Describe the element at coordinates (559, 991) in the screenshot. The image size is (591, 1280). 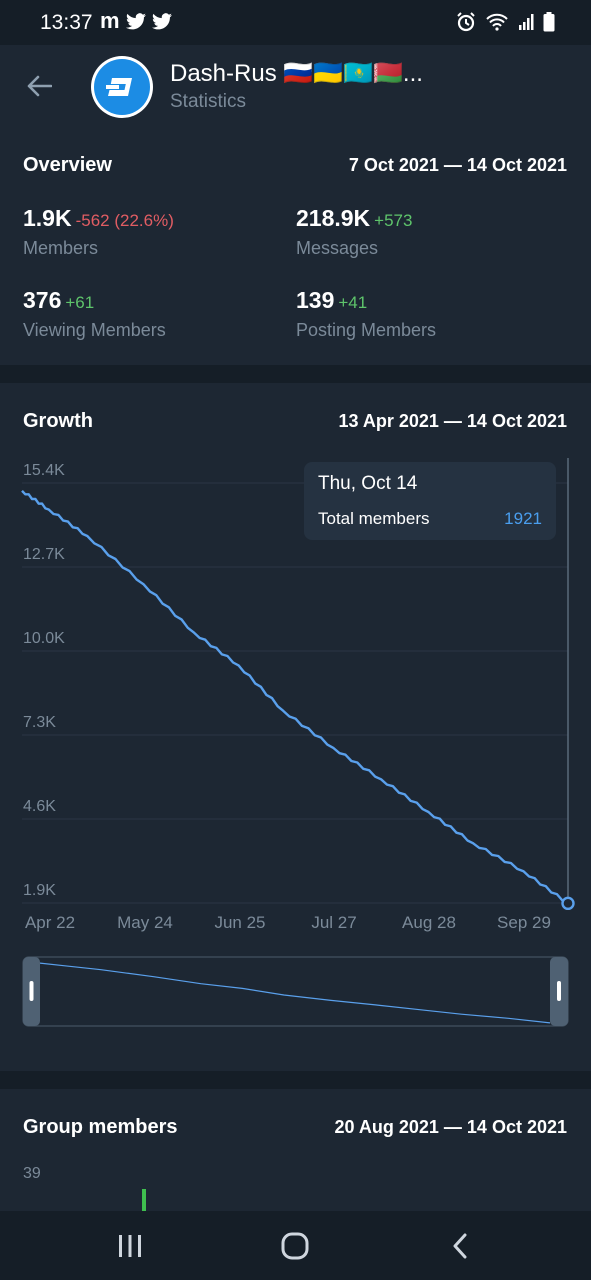
I see `range-handle-right-grip` at that location.